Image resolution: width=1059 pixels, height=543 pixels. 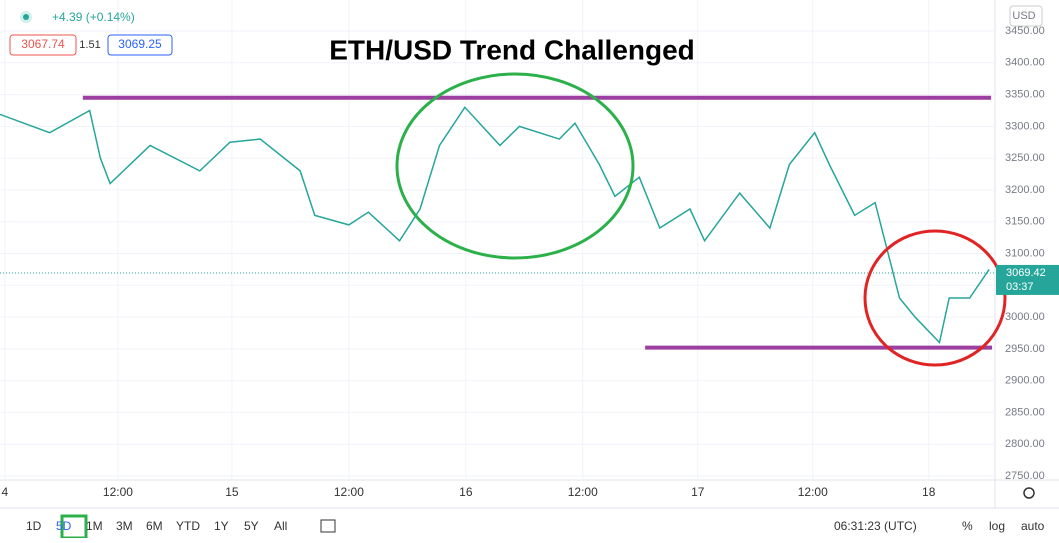 What do you see at coordinates (698, 492) in the screenshot?
I see `x-tick-label: 17` at bounding box center [698, 492].